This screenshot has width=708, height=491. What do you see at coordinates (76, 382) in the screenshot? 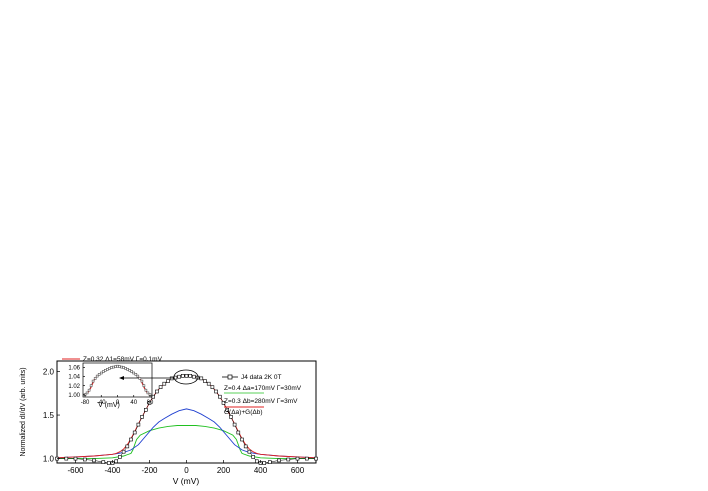
I see `inset-y-axis: 1.00 1.02 1.04 1.06` at bounding box center [76, 382].